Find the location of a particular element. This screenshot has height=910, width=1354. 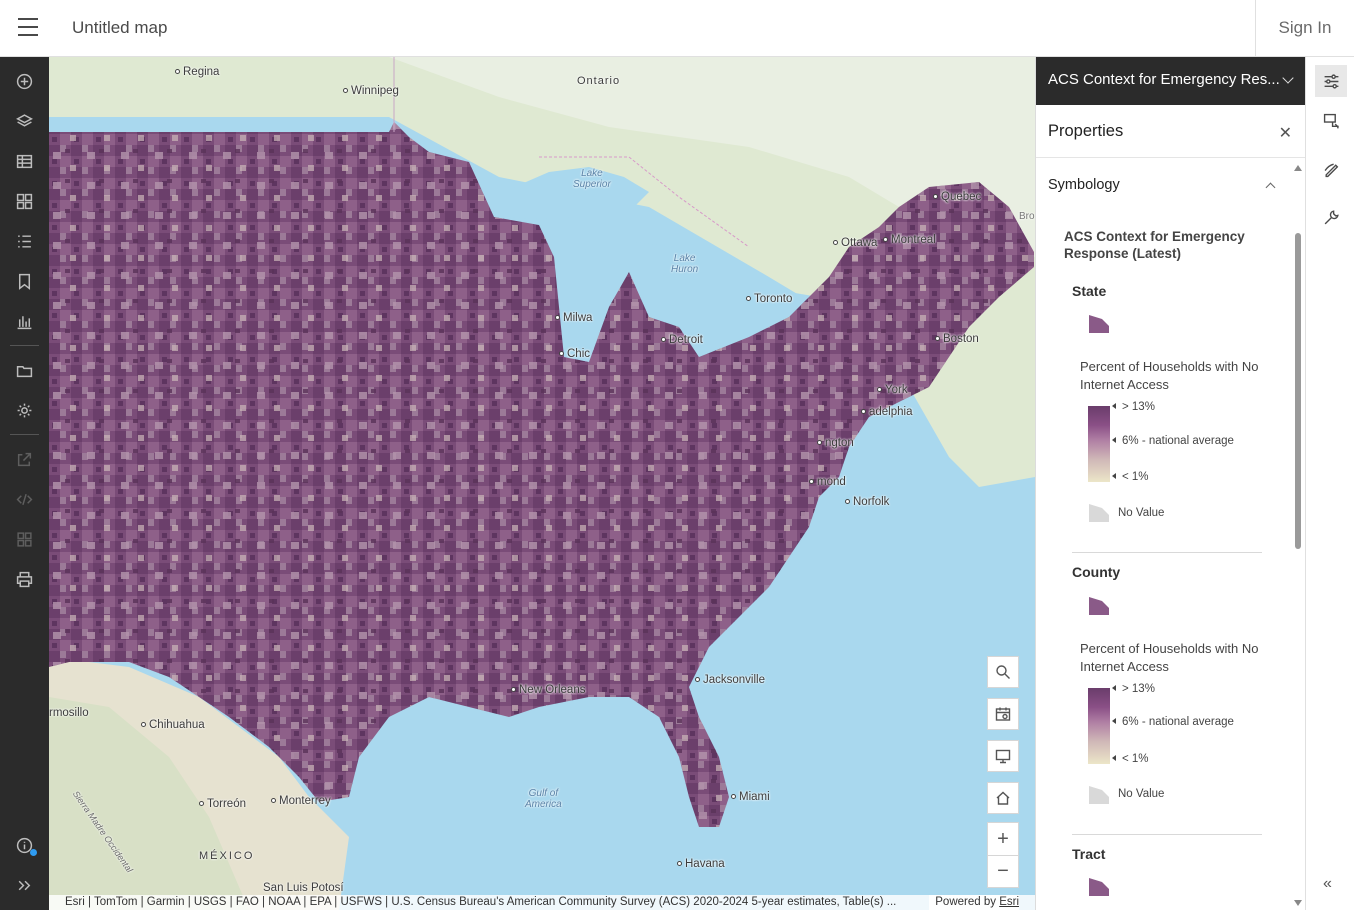

properties-tool-button is located at coordinates (1331, 81).